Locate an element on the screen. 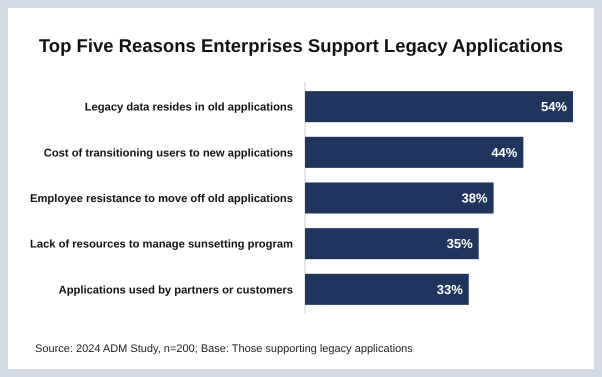 The image size is (602, 377). chart-title: Top Five Reasons Enterprises Support Legacy Applications is located at coordinates (301, 45).